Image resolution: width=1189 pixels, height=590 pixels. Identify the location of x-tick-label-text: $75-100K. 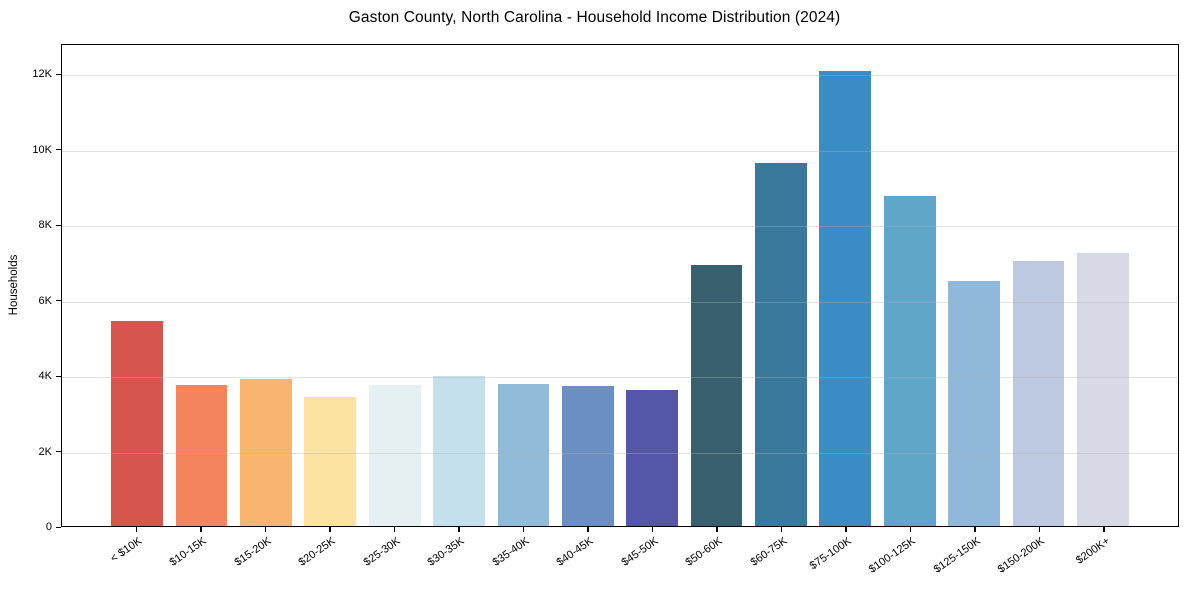
(830, 554).